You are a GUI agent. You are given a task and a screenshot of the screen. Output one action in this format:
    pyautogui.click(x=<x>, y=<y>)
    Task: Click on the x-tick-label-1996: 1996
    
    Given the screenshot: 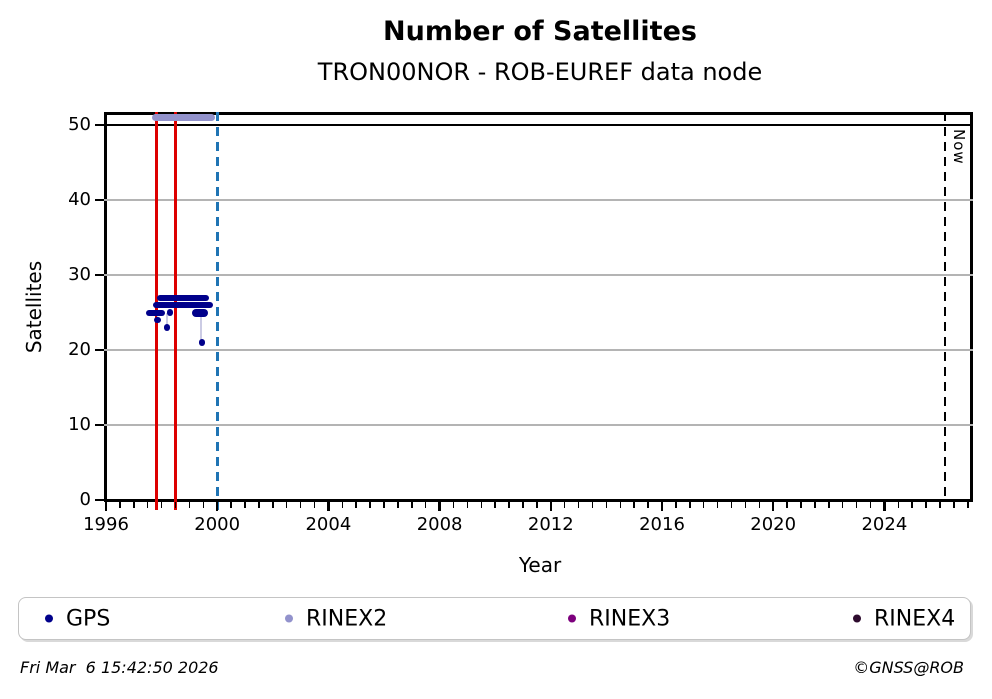 What is the action you would take?
    pyautogui.click(x=106, y=524)
    